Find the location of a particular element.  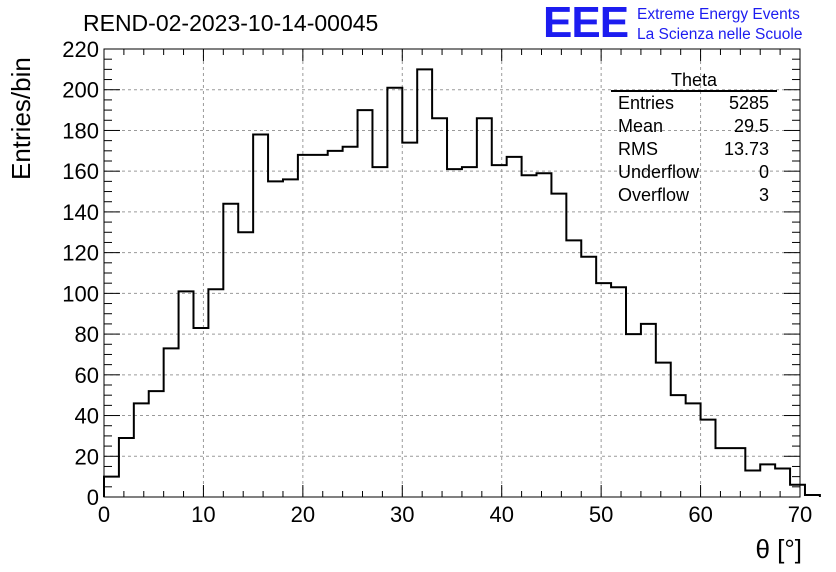

y-tick-label: 220 is located at coordinates (80, 49).